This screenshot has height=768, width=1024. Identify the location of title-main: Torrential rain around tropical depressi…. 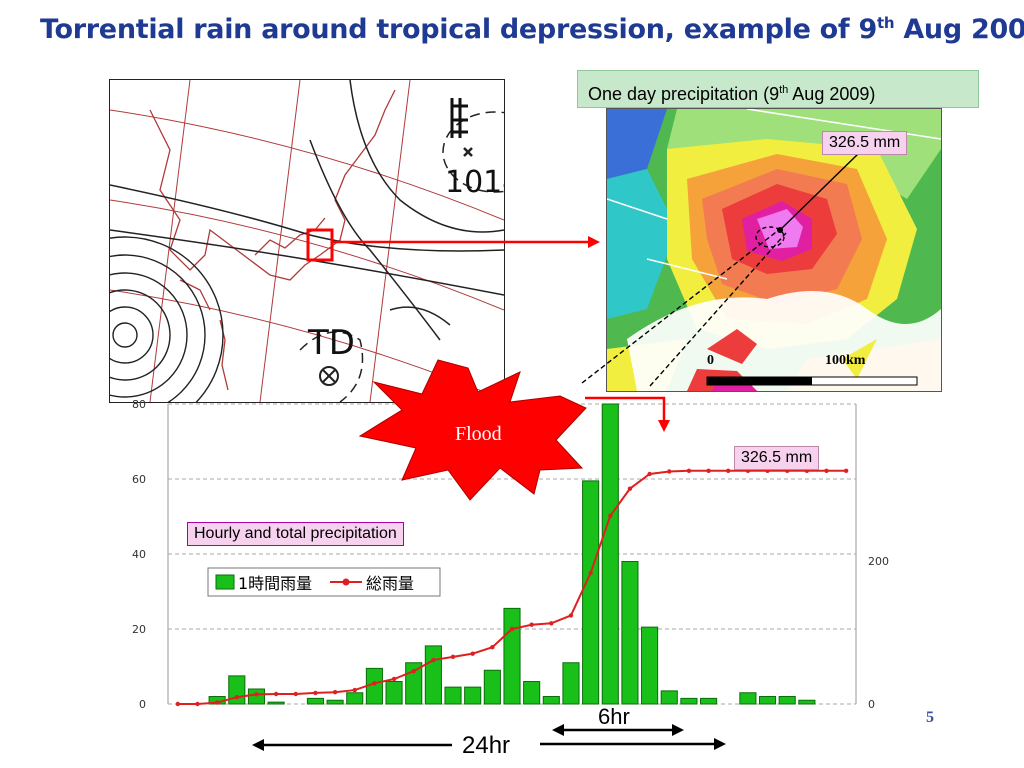
(458, 29).